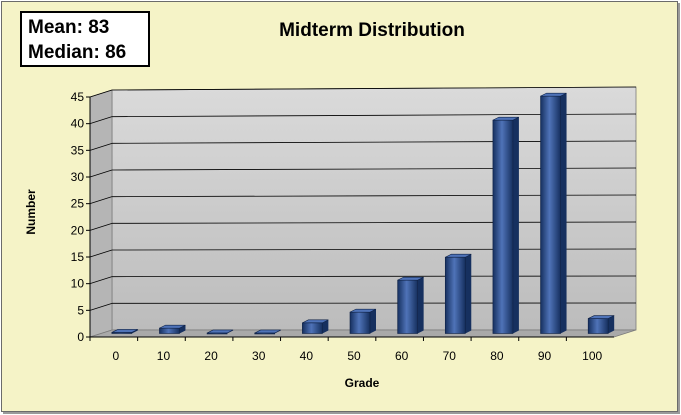 The height and width of the screenshot is (415, 681). Describe the element at coordinates (164, 356) in the screenshot. I see `x-tick-label: 10` at that location.